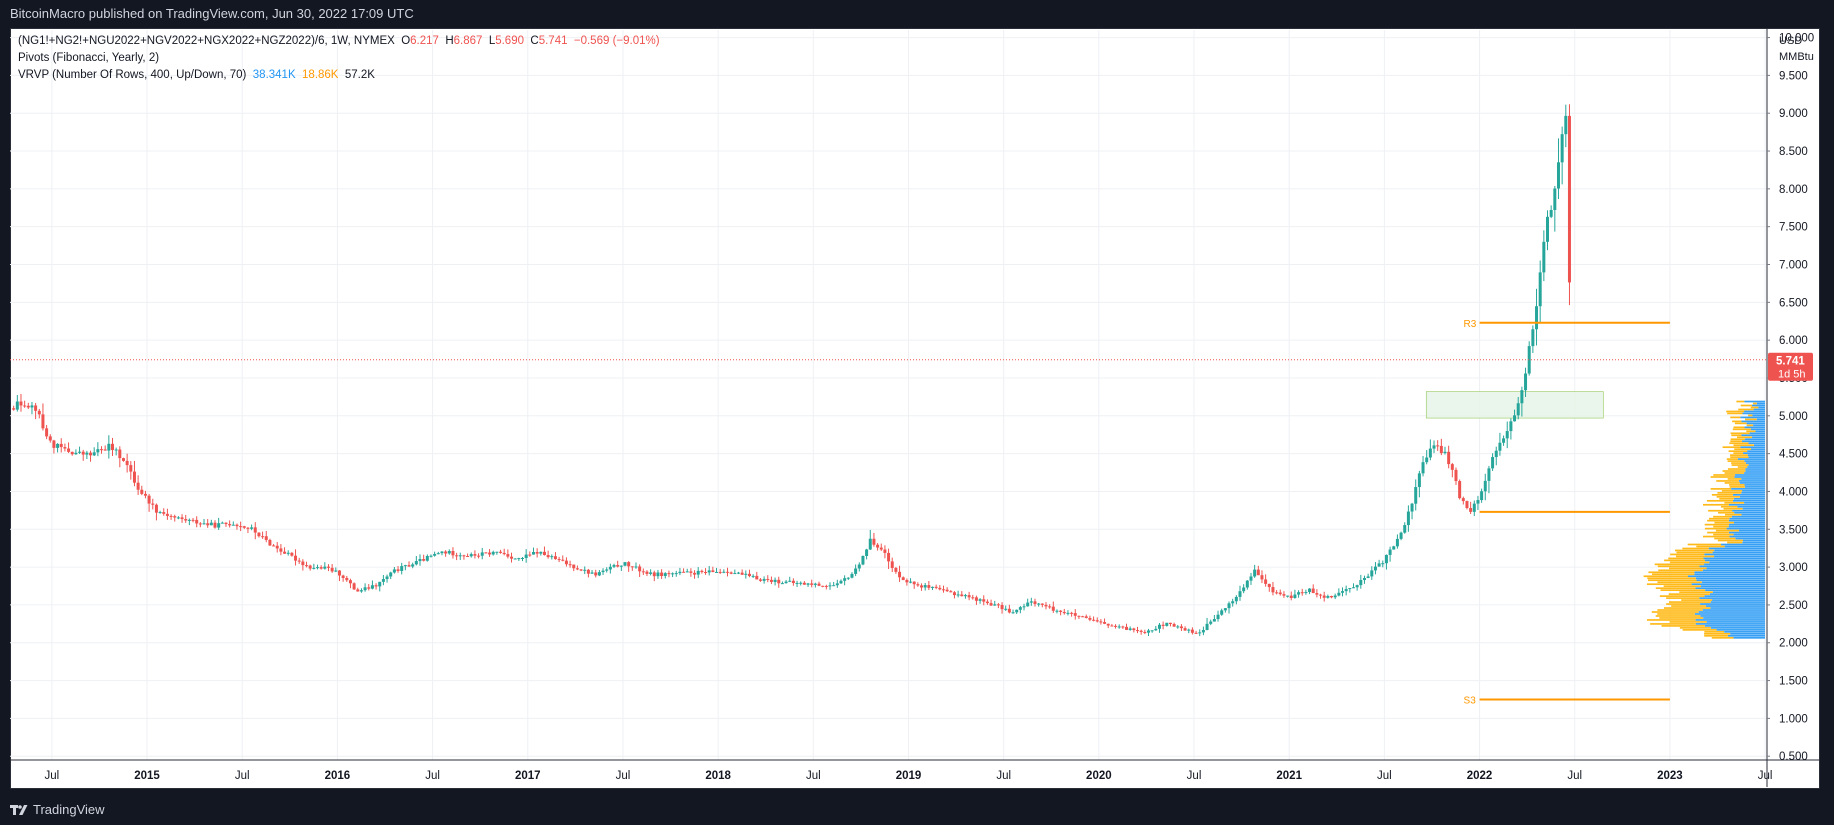 Image resolution: width=1834 pixels, height=825 pixels. I want to click on y-tick-label: 6.000, so click(1793, 341).